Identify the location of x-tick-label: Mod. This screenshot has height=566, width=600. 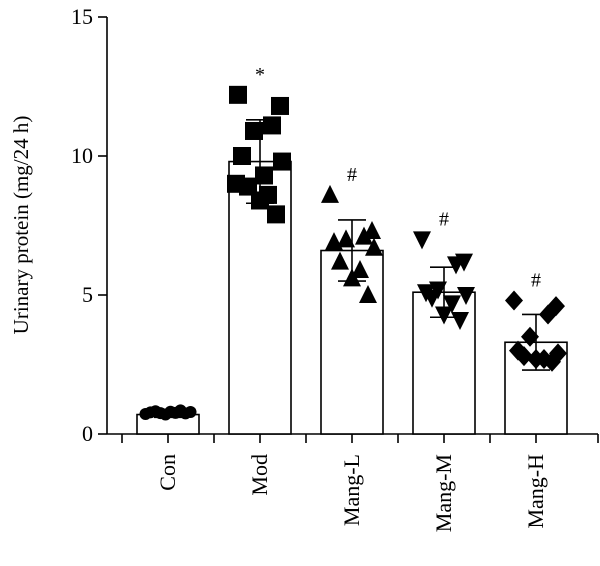
(259, 475).